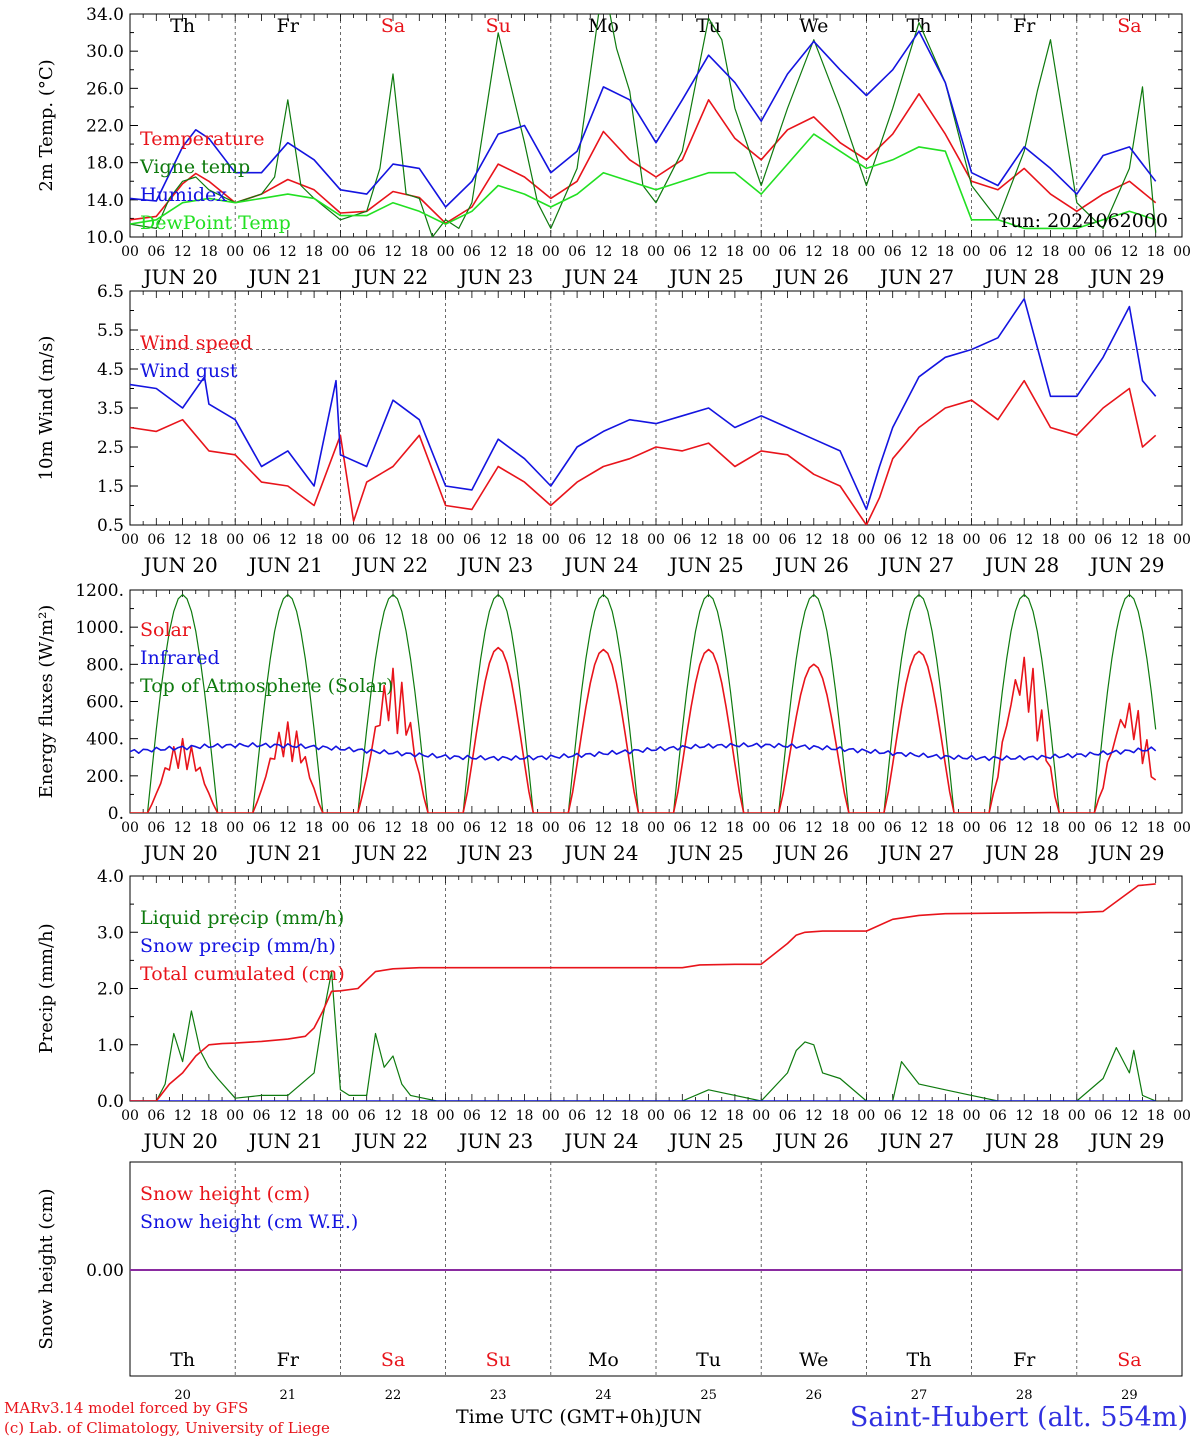  I want to click on series-vigne-temp, so click(643, 125).